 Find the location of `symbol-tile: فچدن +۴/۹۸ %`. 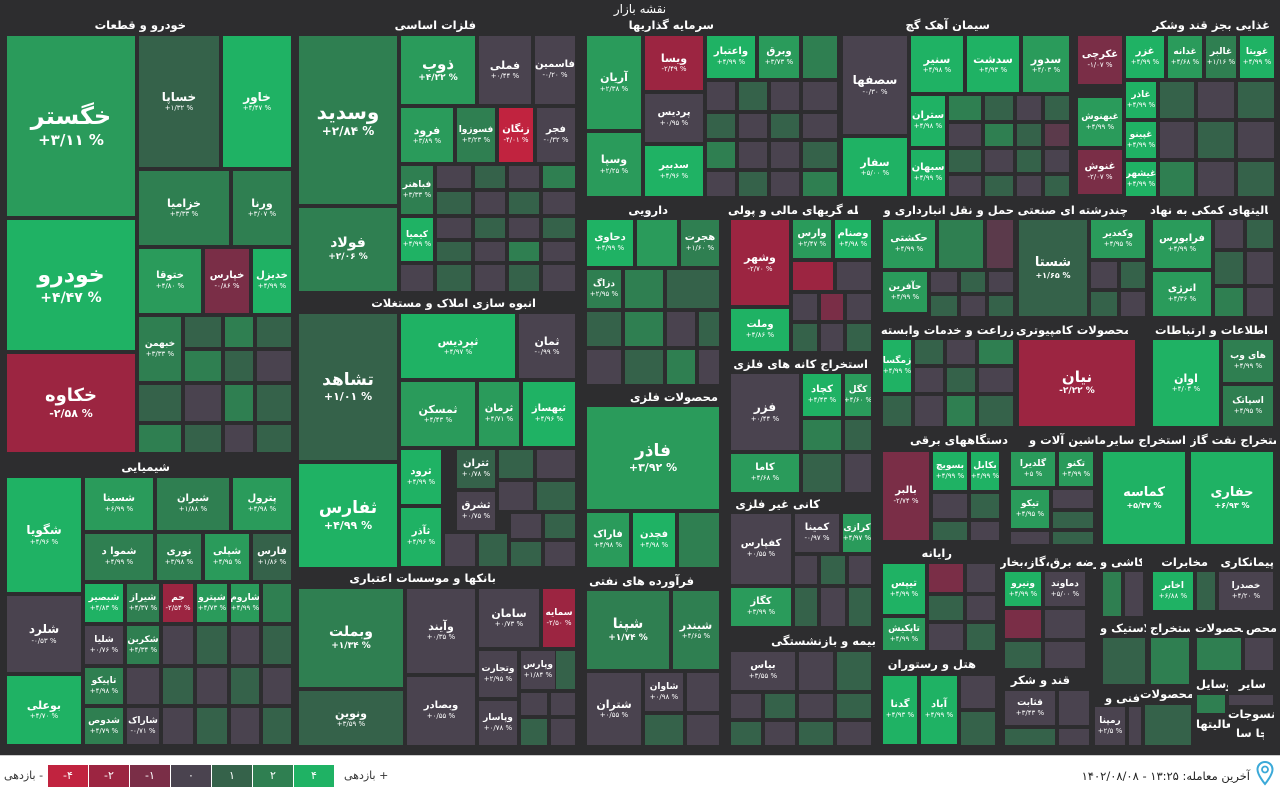

symbol-tile: فچدن +۴/۹۸ % is located at coordinates (654, 540).